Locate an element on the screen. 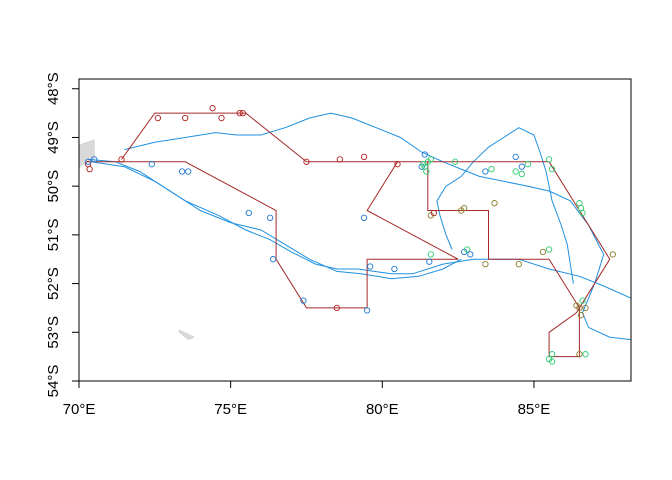  x-tick-label: 70°E is located at coordinates (79, 409).